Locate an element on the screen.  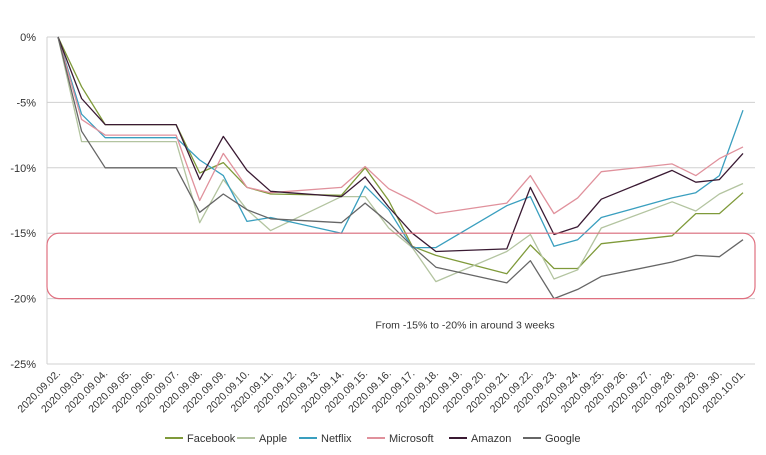
legend-item-apple: Apple is located at coordinates (262, 439).